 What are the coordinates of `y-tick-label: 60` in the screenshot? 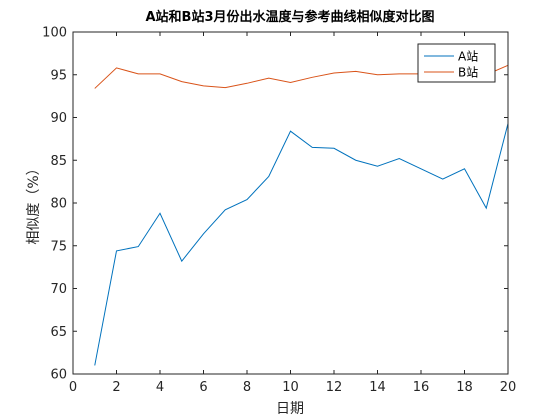 It's located at (58, 375).